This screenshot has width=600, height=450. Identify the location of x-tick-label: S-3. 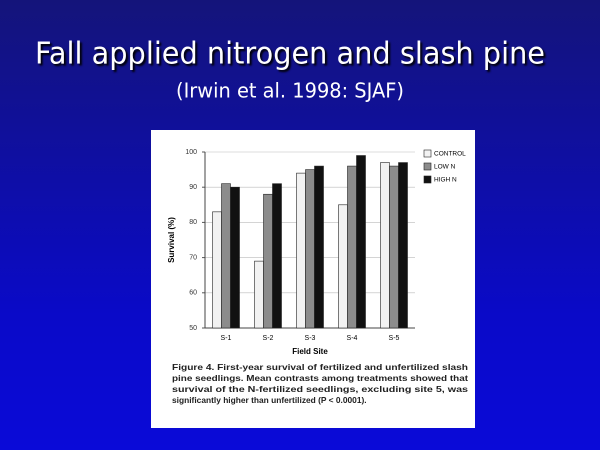
(310, 338).